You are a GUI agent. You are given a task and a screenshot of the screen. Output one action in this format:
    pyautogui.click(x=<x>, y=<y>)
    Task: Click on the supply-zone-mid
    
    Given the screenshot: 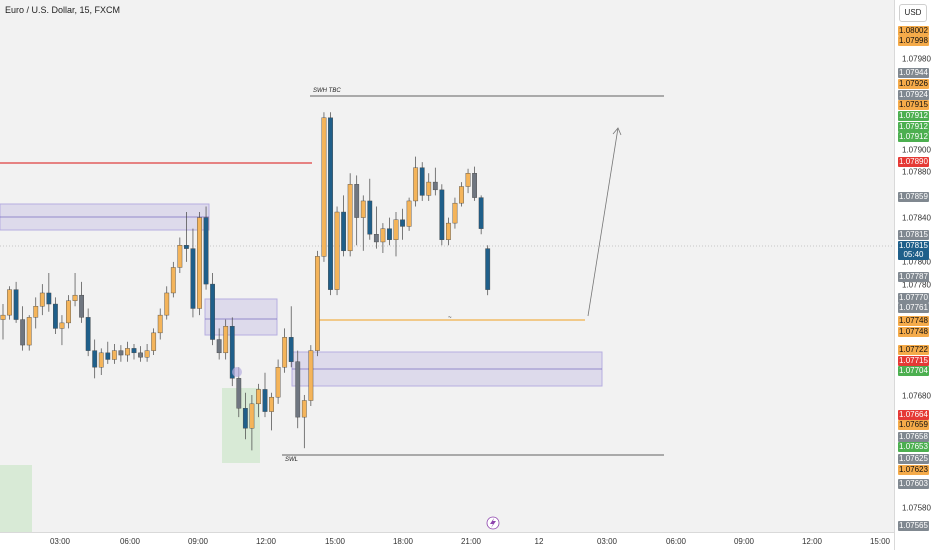 What is the action you would take?
    pyautogui.click(x=241, y=317)
    